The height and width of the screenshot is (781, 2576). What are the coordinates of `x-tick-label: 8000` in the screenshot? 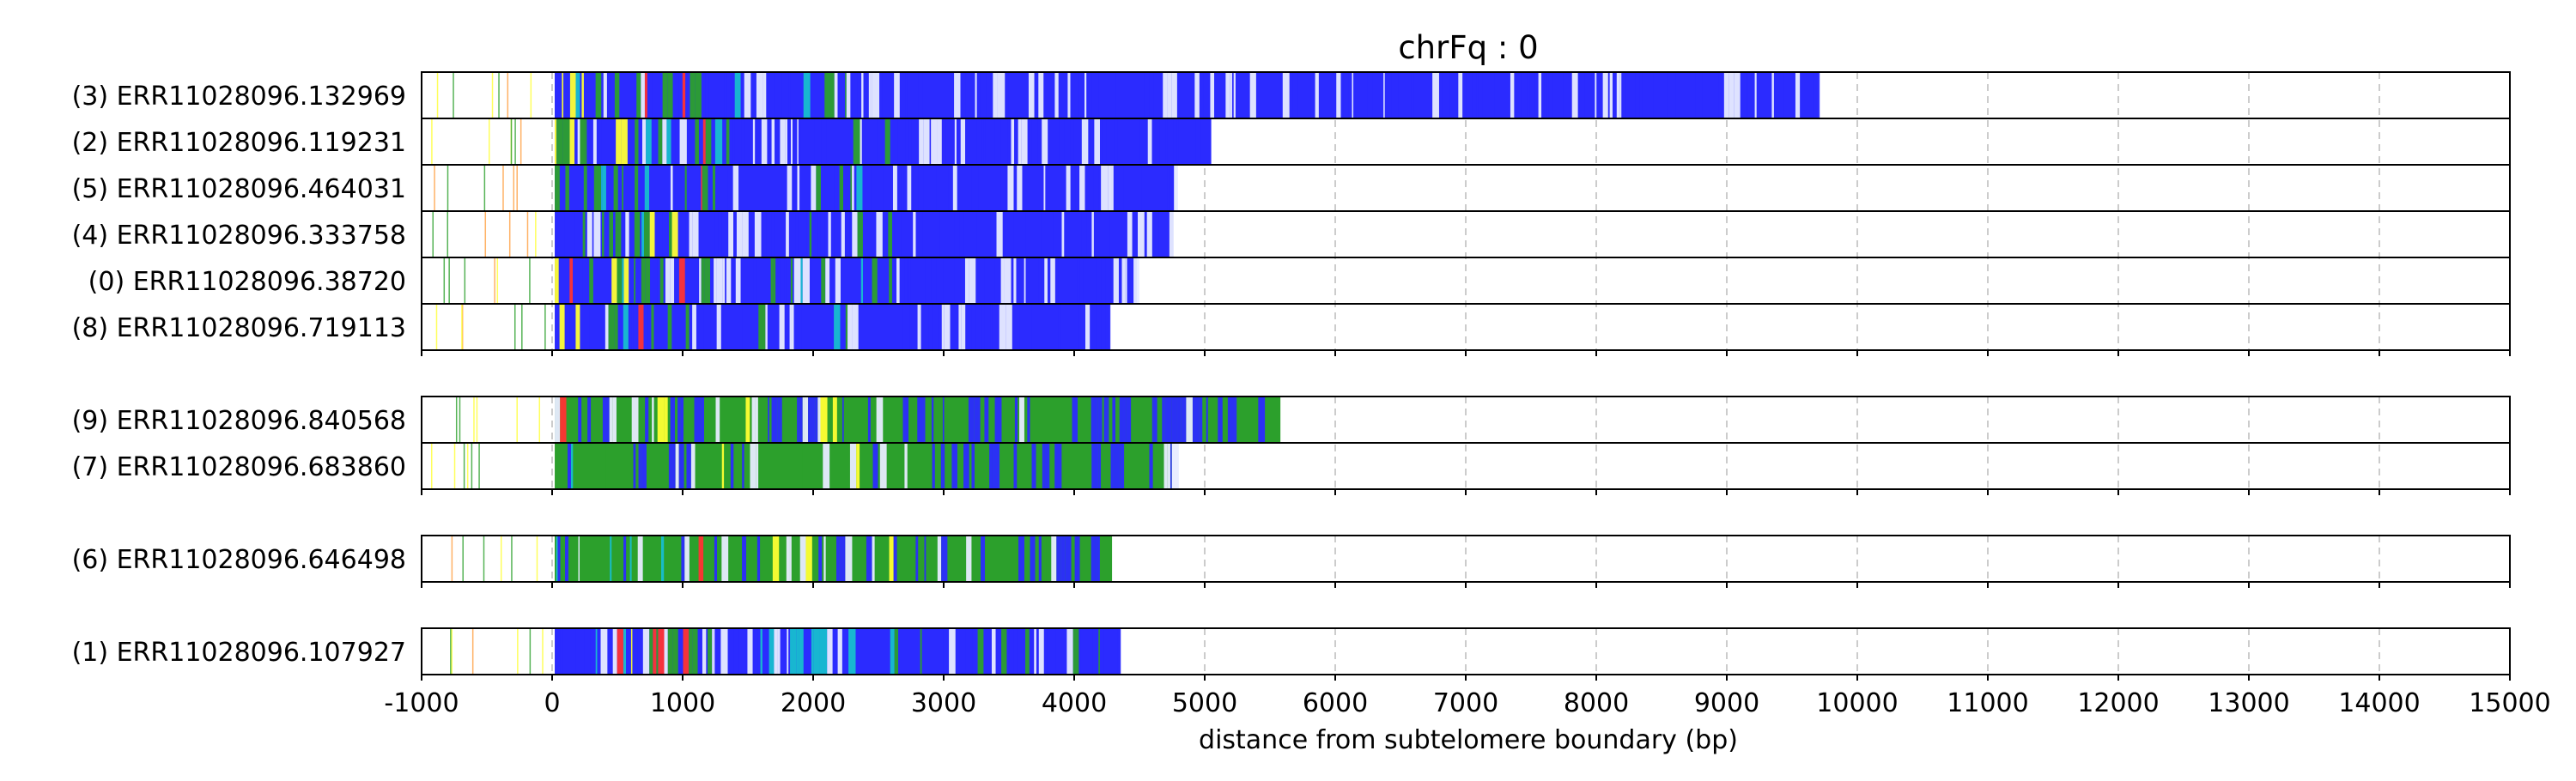 It's located at (1597, 703).